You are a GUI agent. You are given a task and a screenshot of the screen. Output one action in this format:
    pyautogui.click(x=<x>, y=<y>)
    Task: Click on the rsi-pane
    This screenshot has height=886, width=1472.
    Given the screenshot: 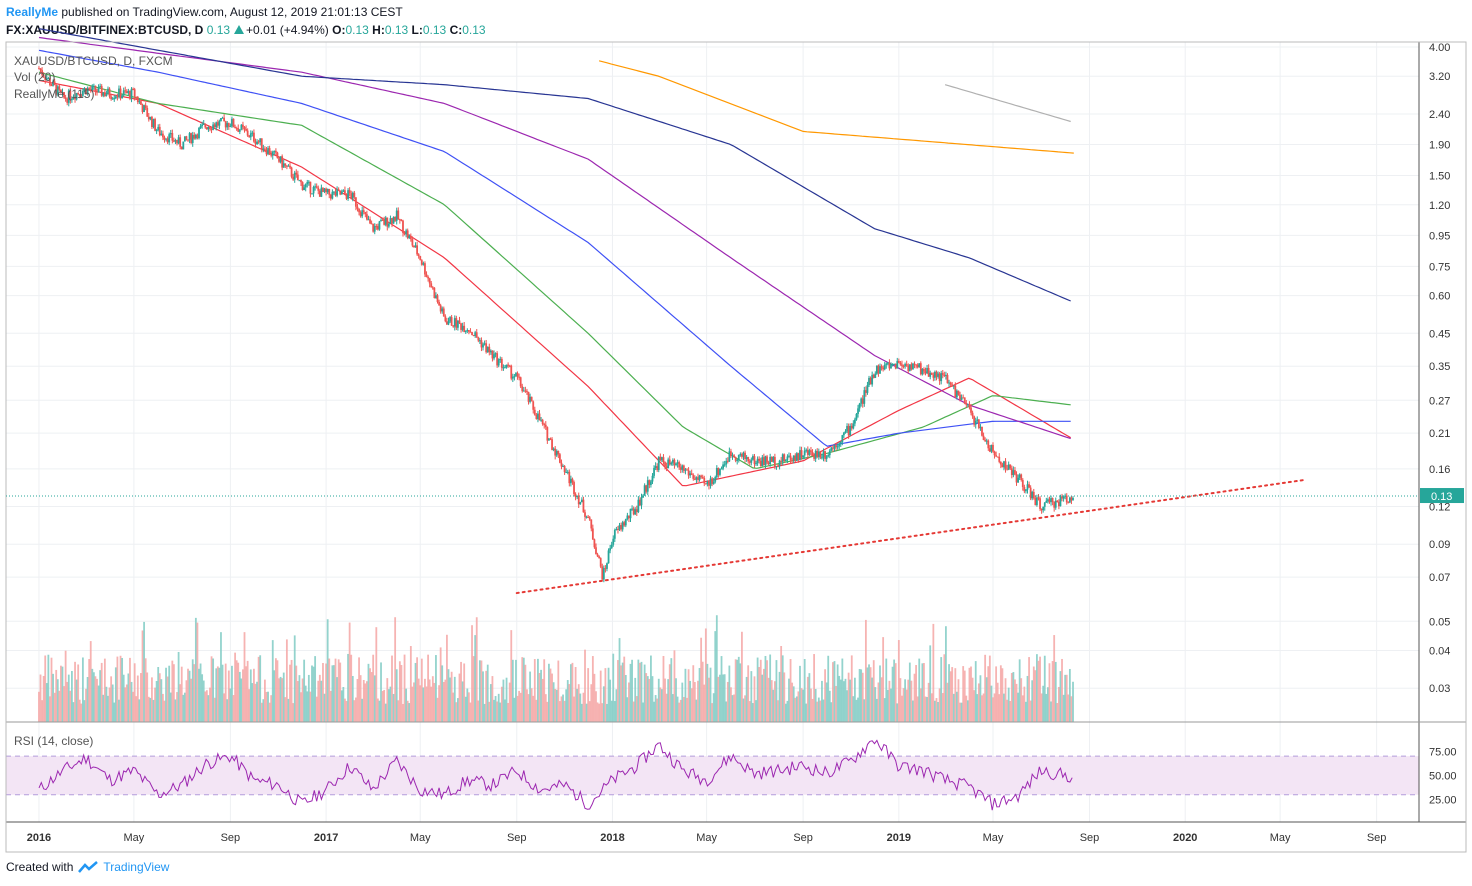 What is the action you would take?
    pyautogui.click(x=712, y=775)
    